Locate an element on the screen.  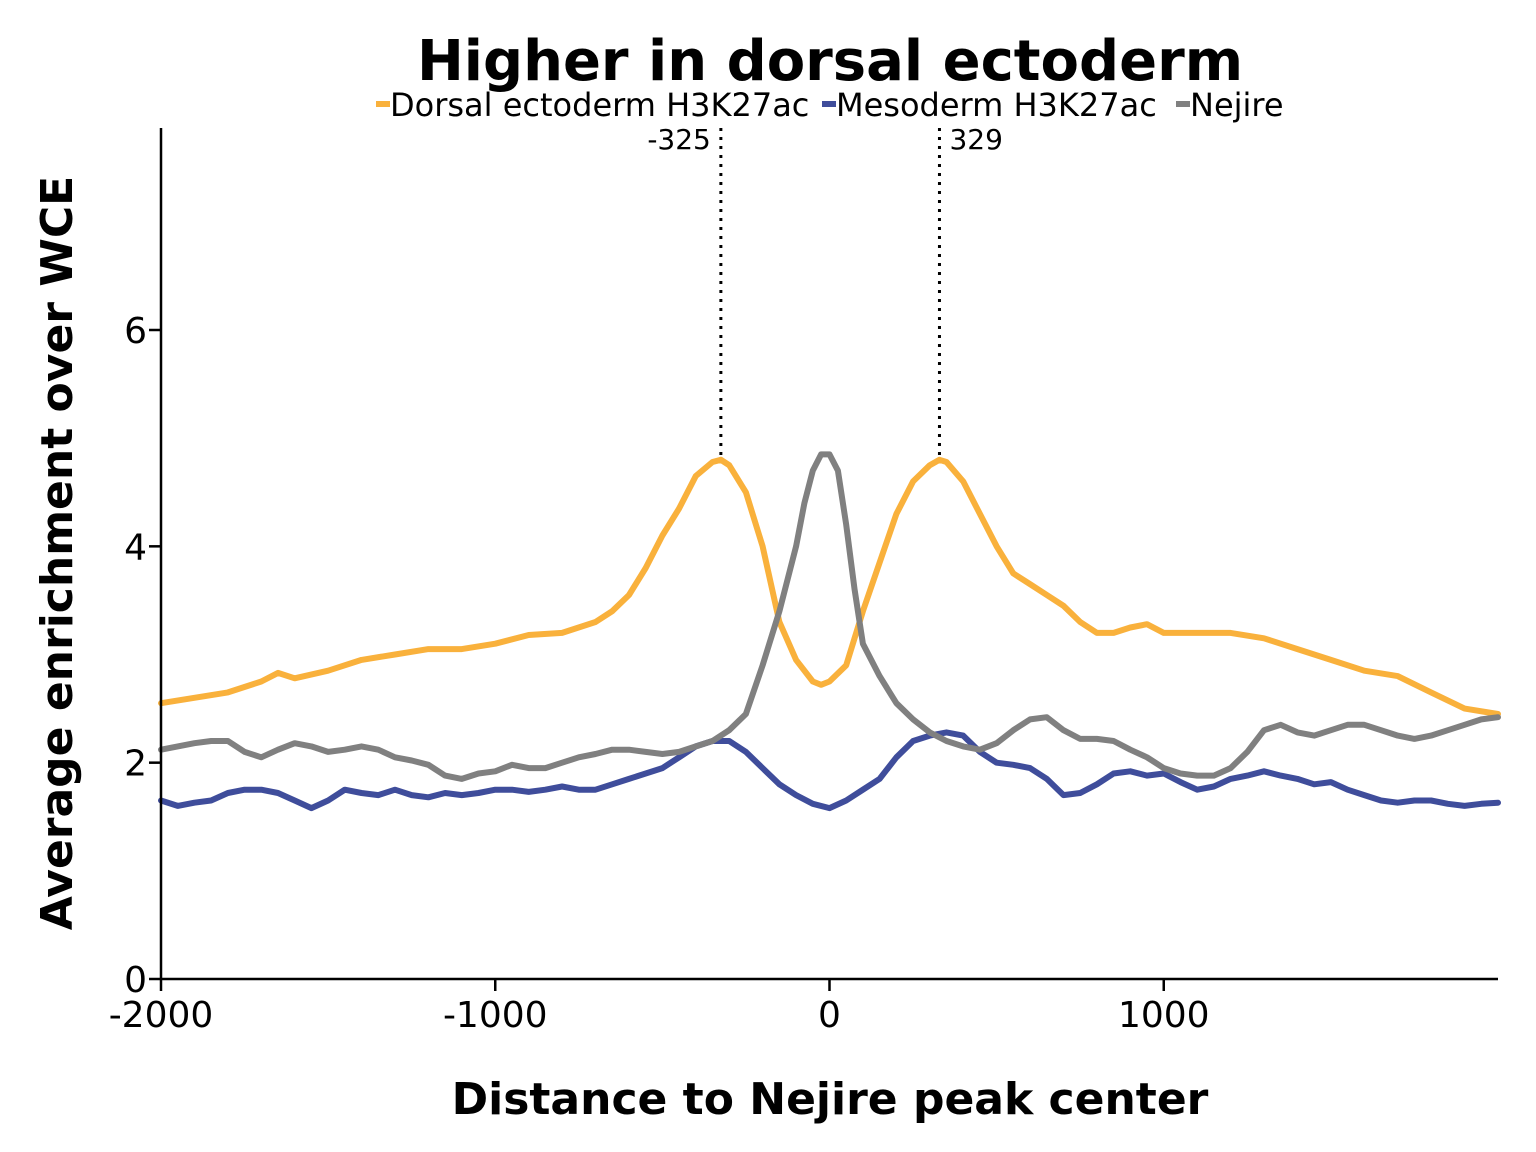
y-tick-label: 6 is located at coordinates (135, 331).